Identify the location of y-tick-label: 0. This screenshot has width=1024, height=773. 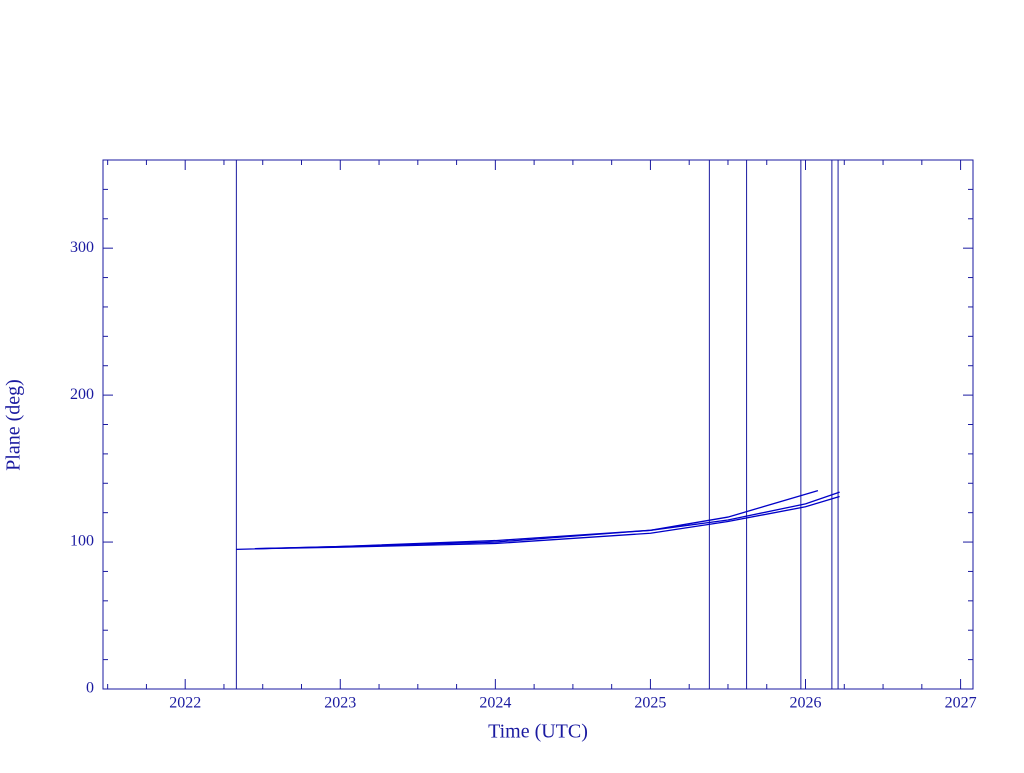
(90, 688).